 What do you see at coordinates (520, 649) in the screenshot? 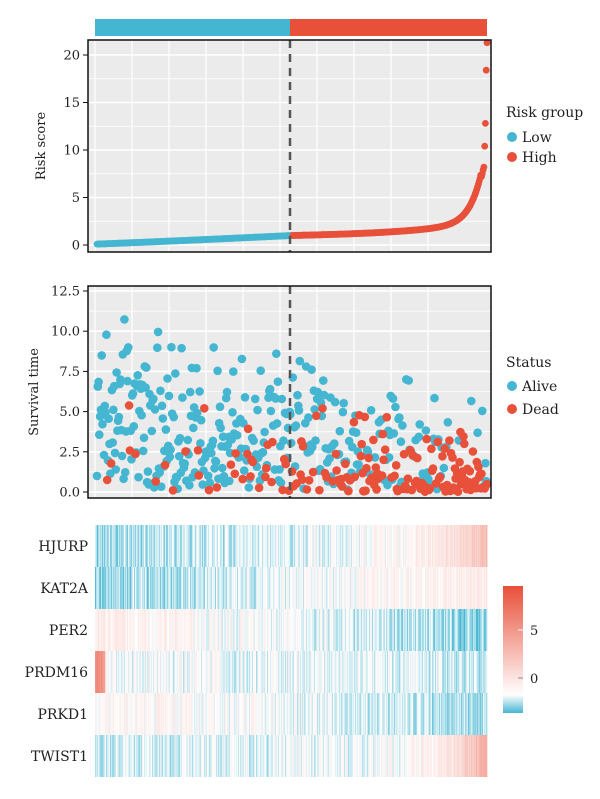
I see `heatmap-colorbar: 5 0` at bounding box center [520, 649].